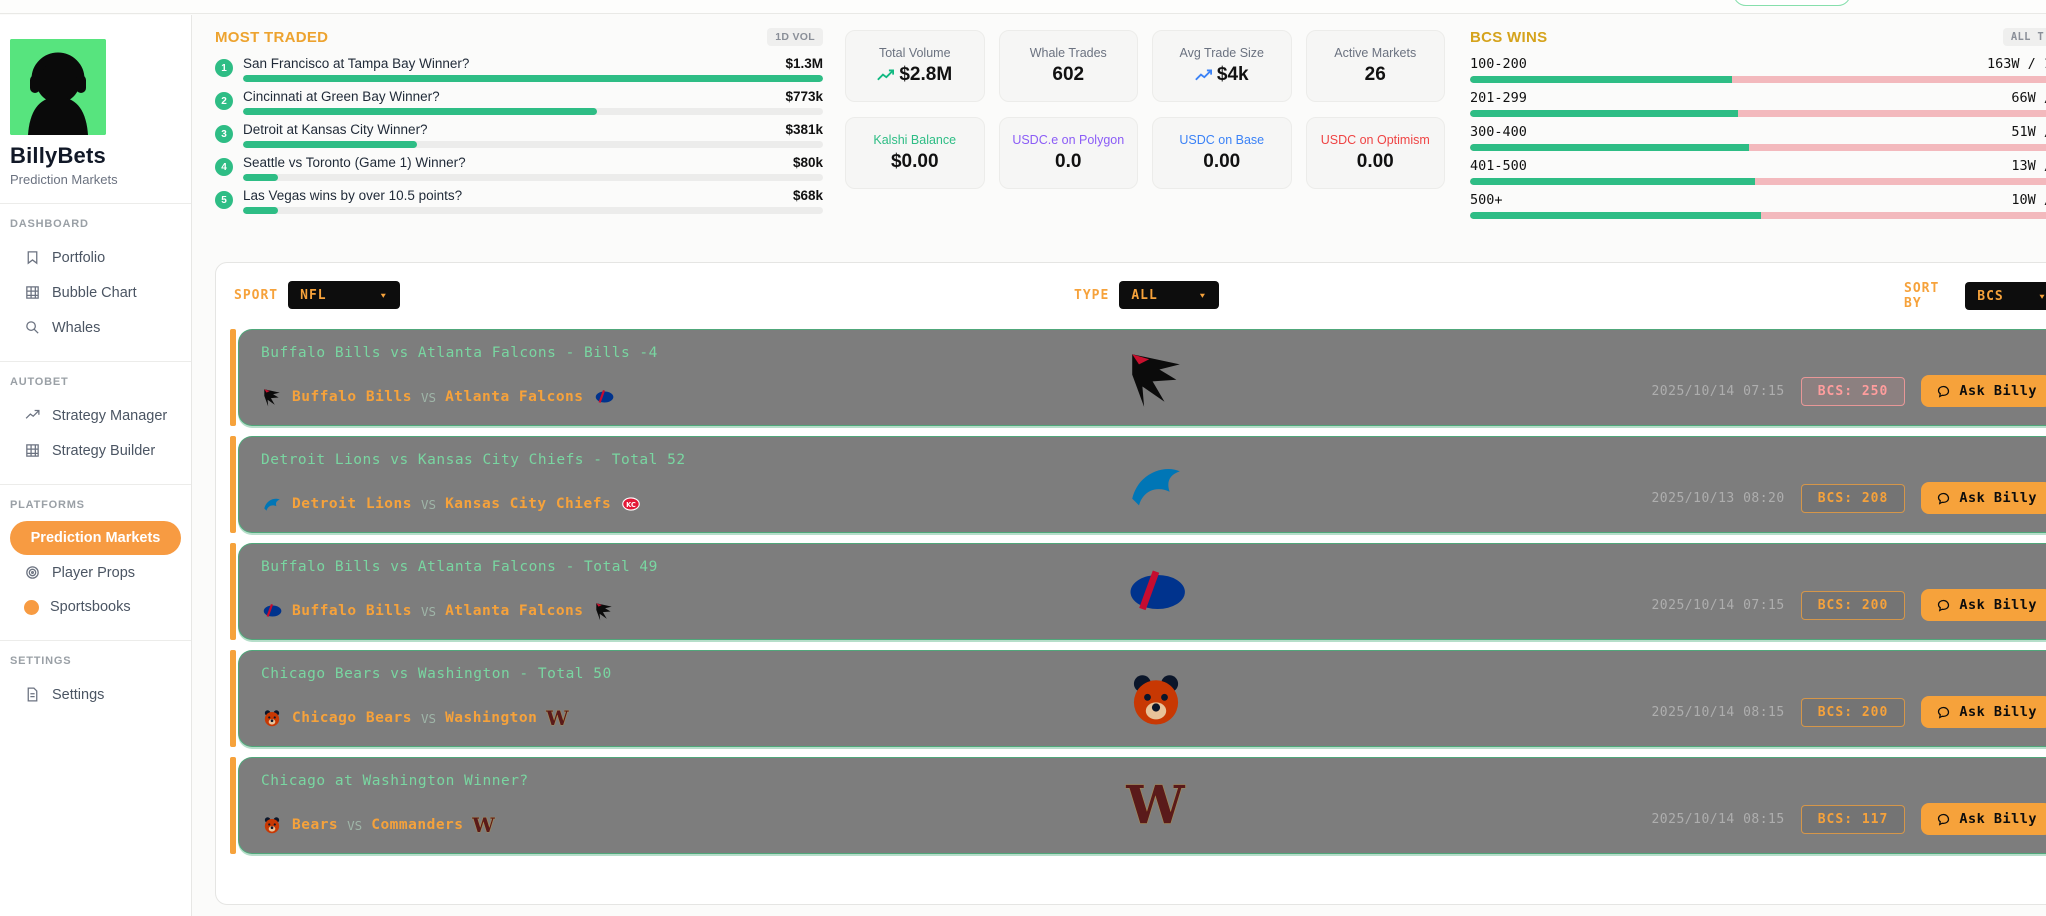  What do you see at coordinates (41, 661) in the screenshot?
I see `section-settings: SETTINGS` at bounding box center [41, 661].